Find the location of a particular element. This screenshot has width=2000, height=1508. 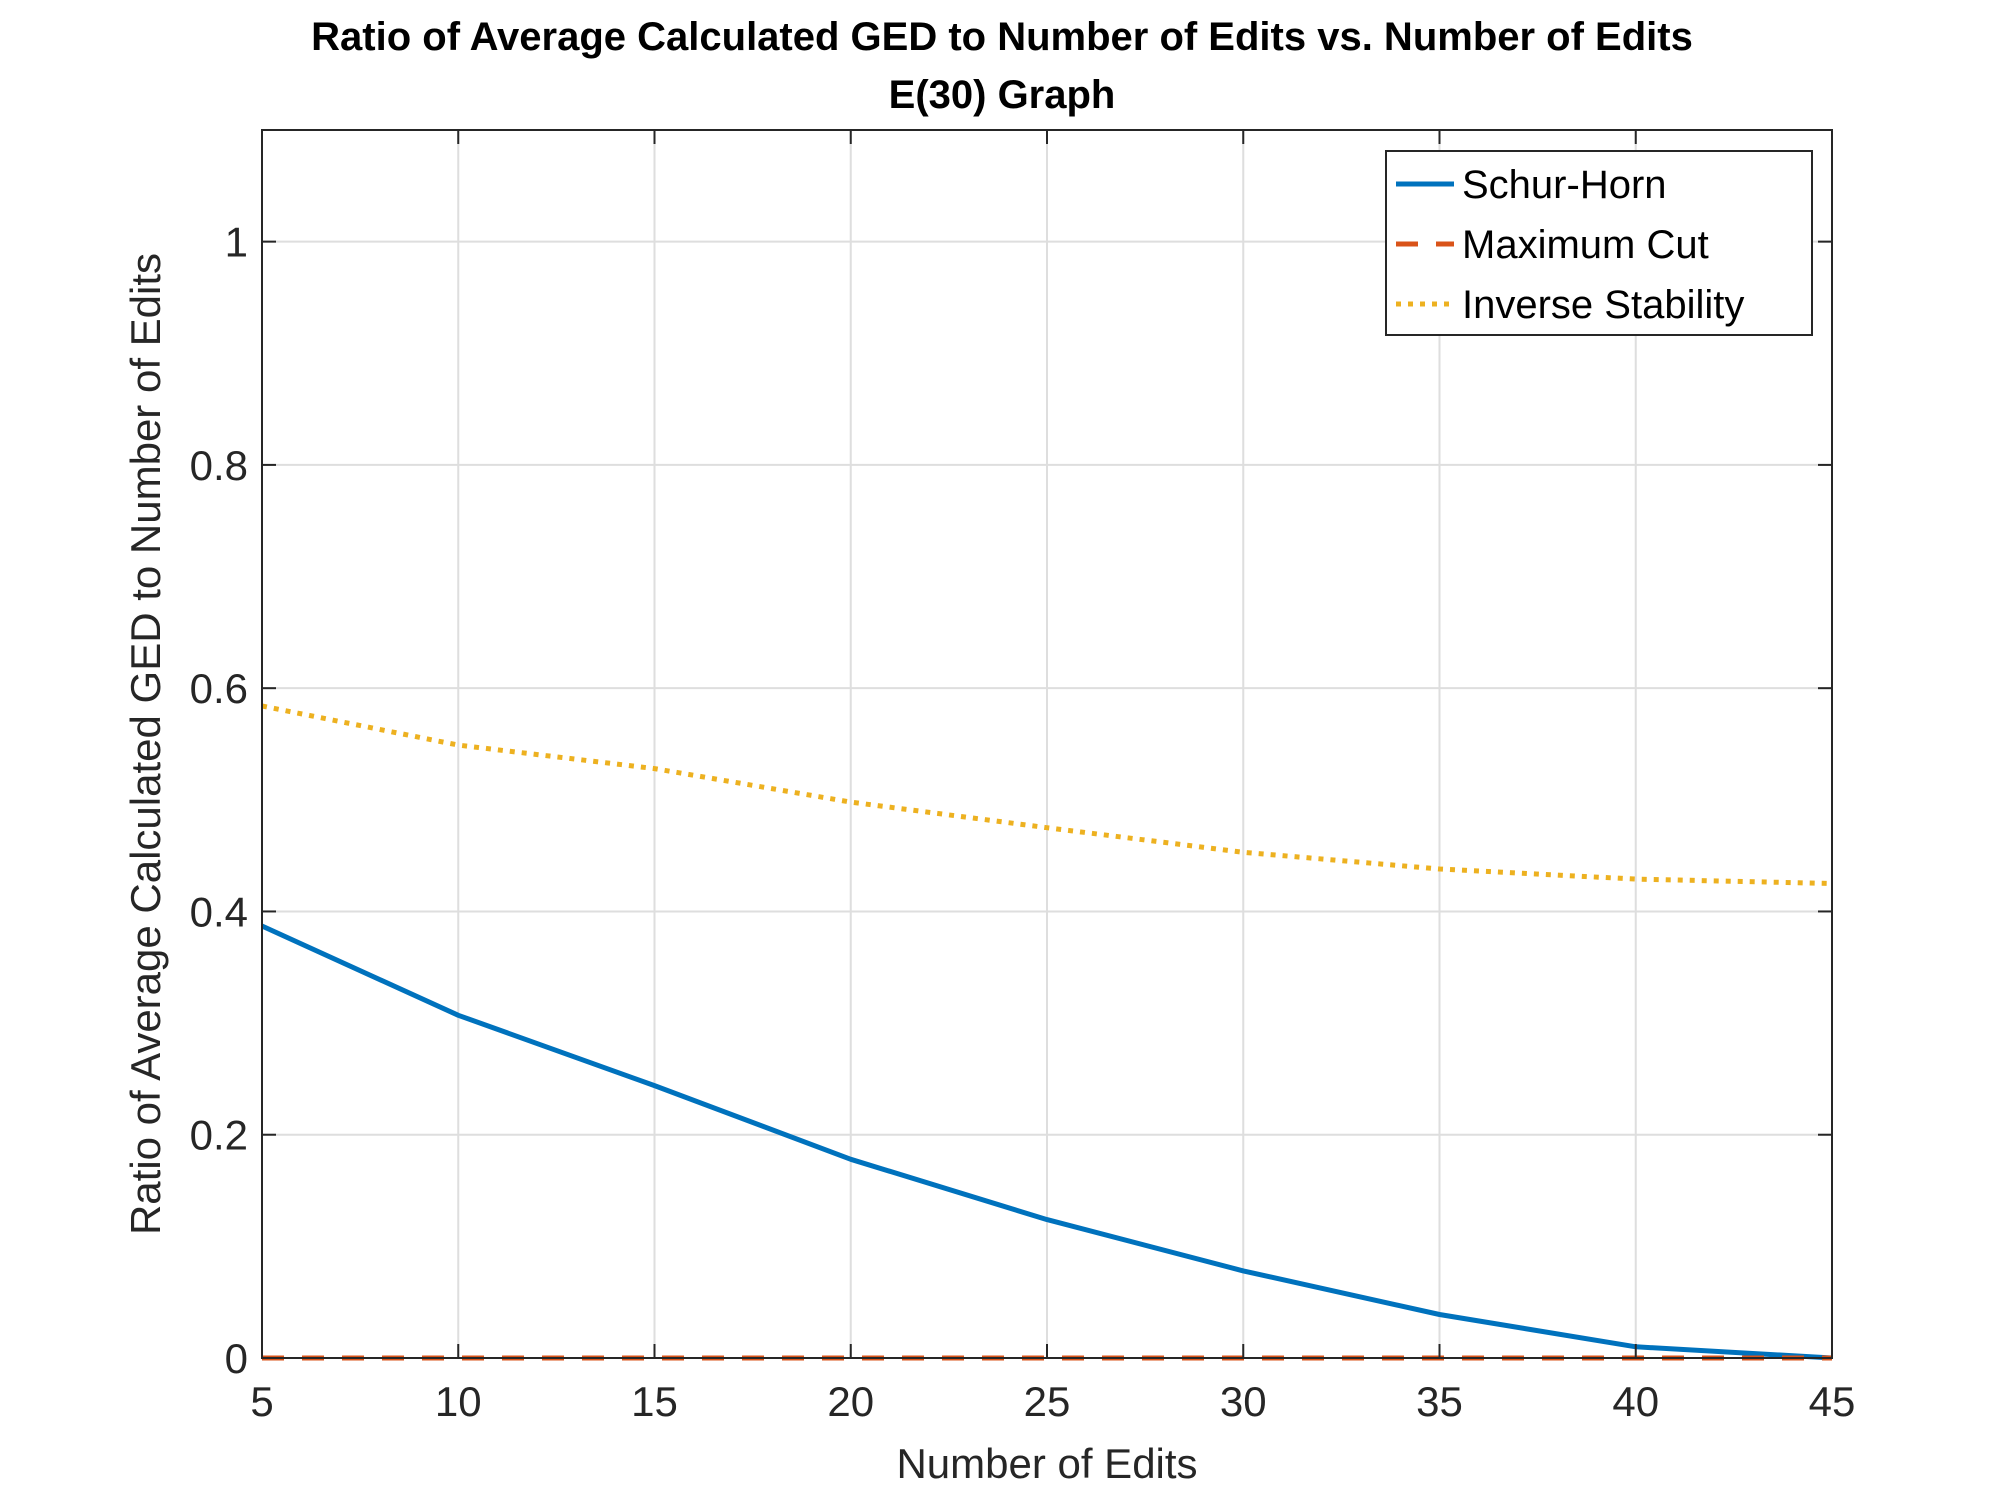

y-tick-label: 0.6 is located at coordinates (219, 688).